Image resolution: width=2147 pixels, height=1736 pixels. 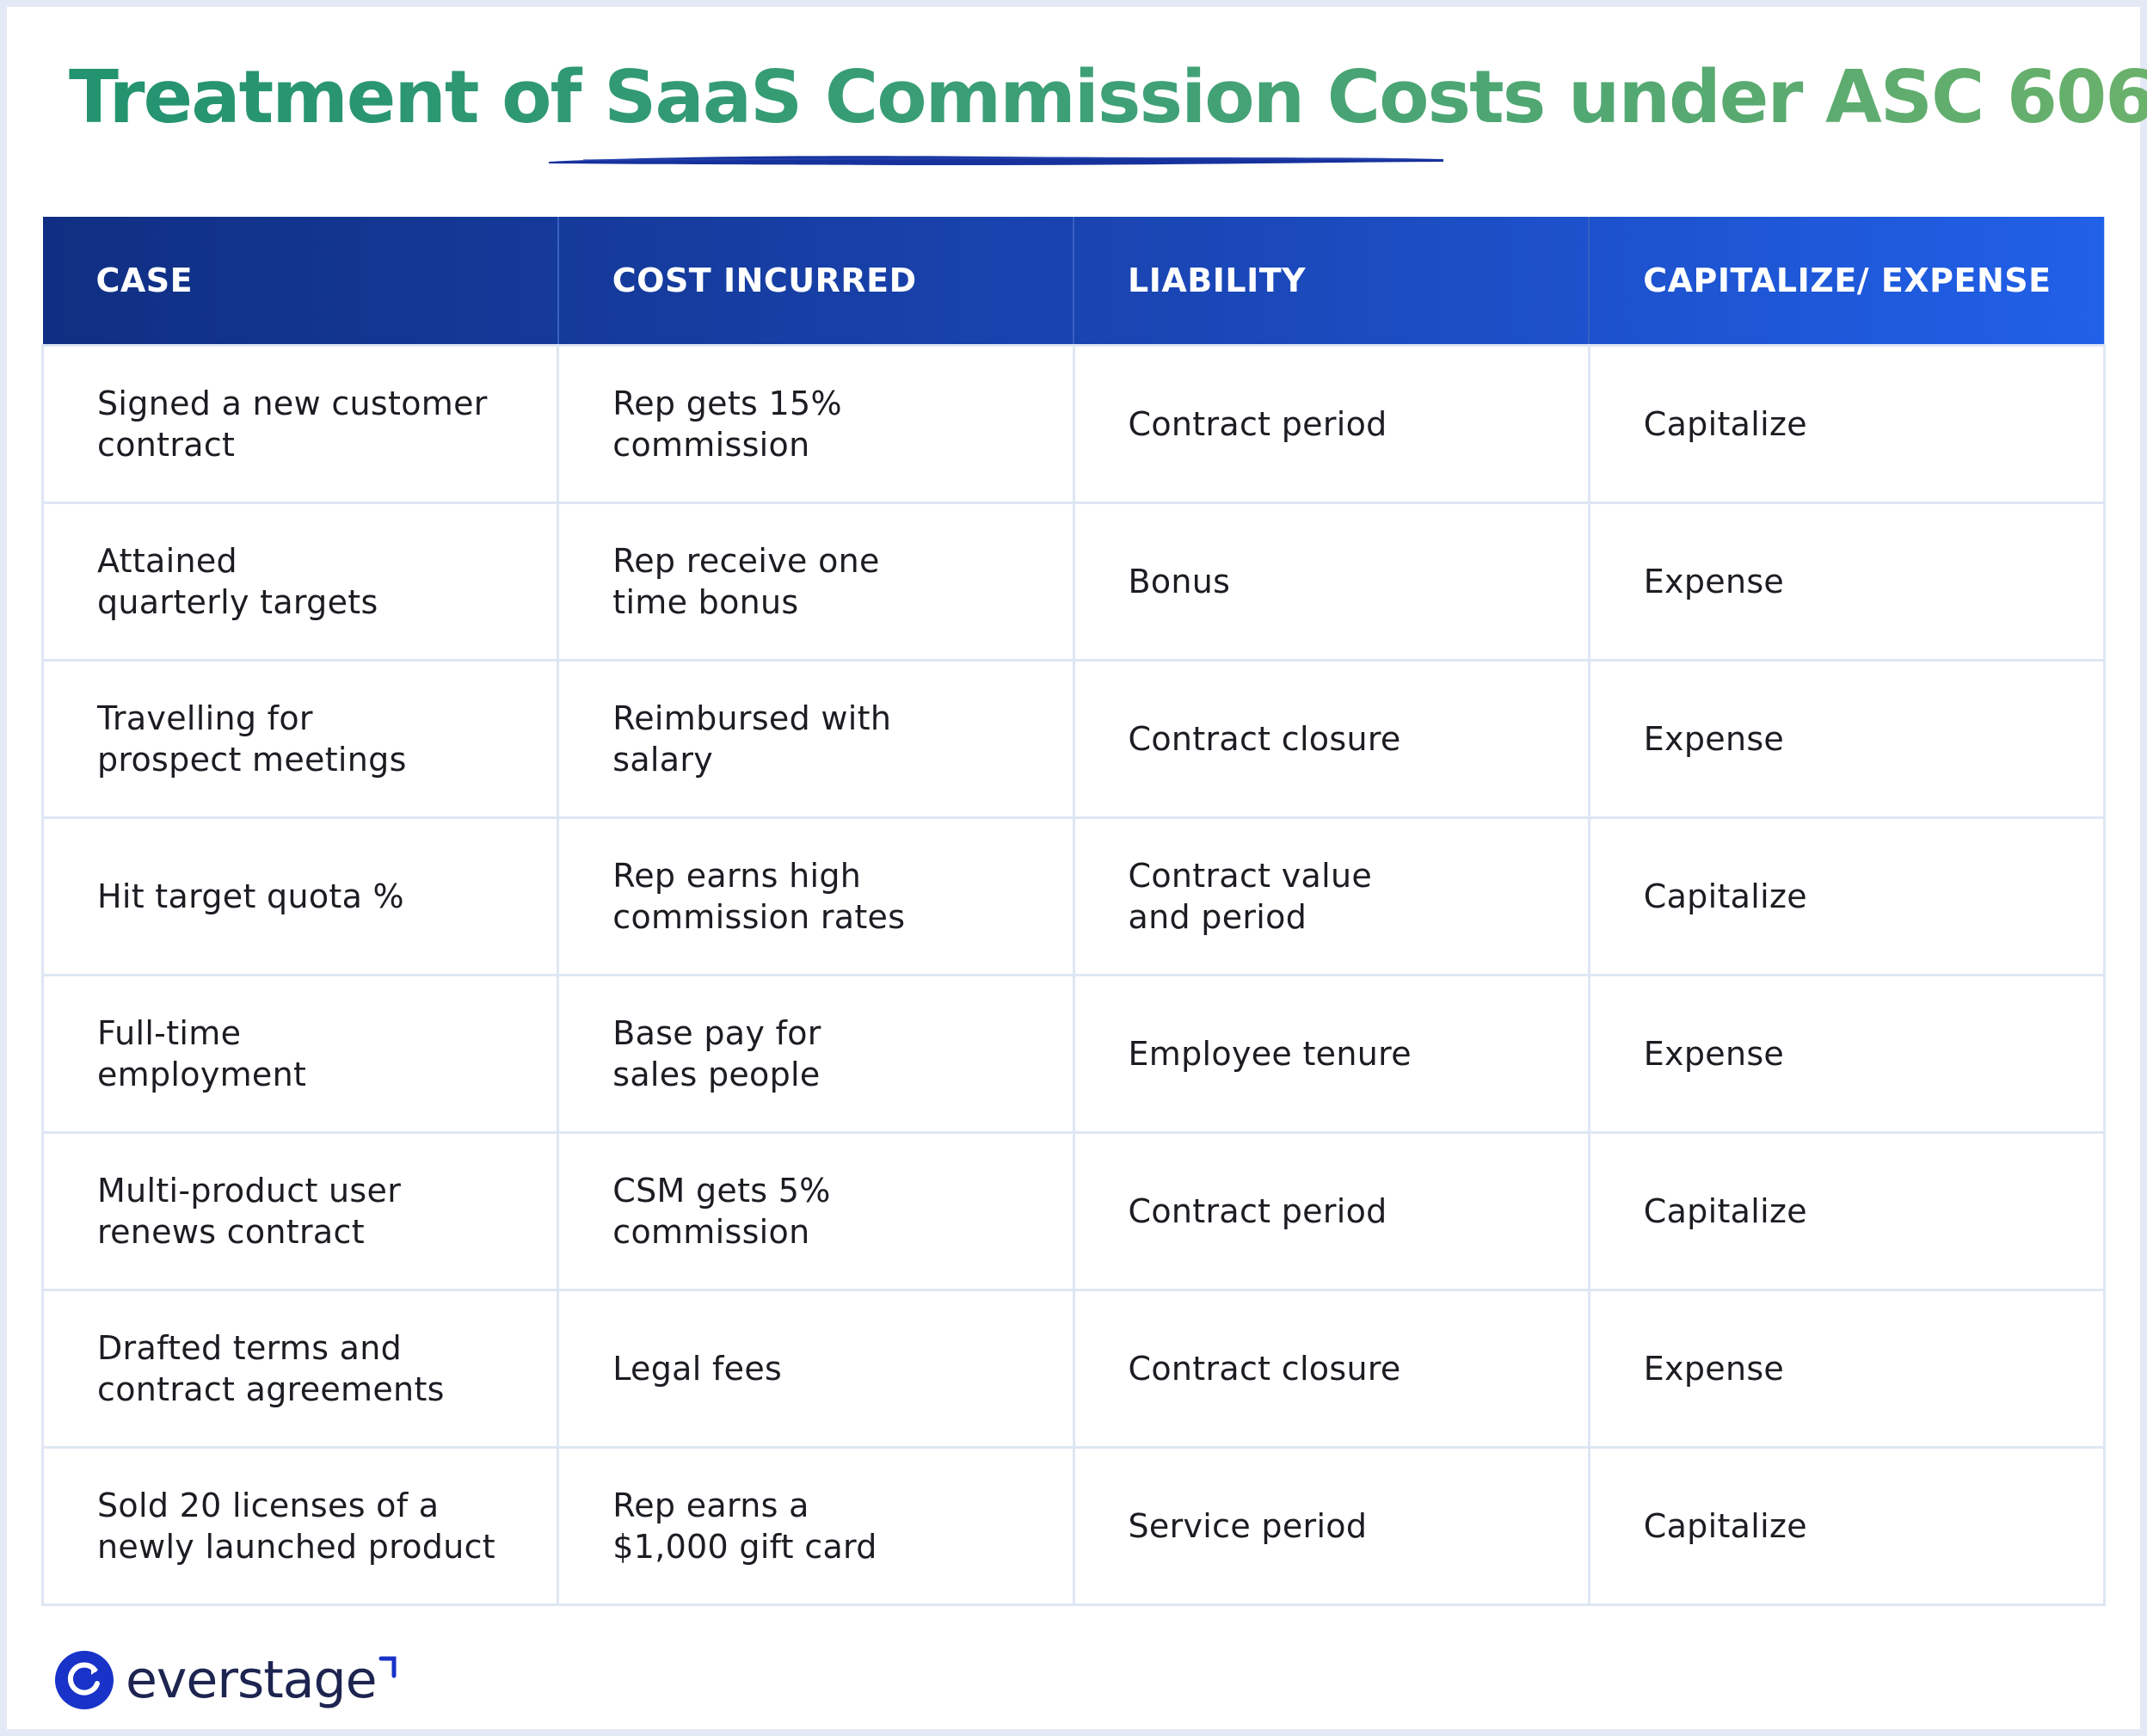 I want to click on cost-incurred-cell: Rep earns high commission rates, so click(x=816, y=896).